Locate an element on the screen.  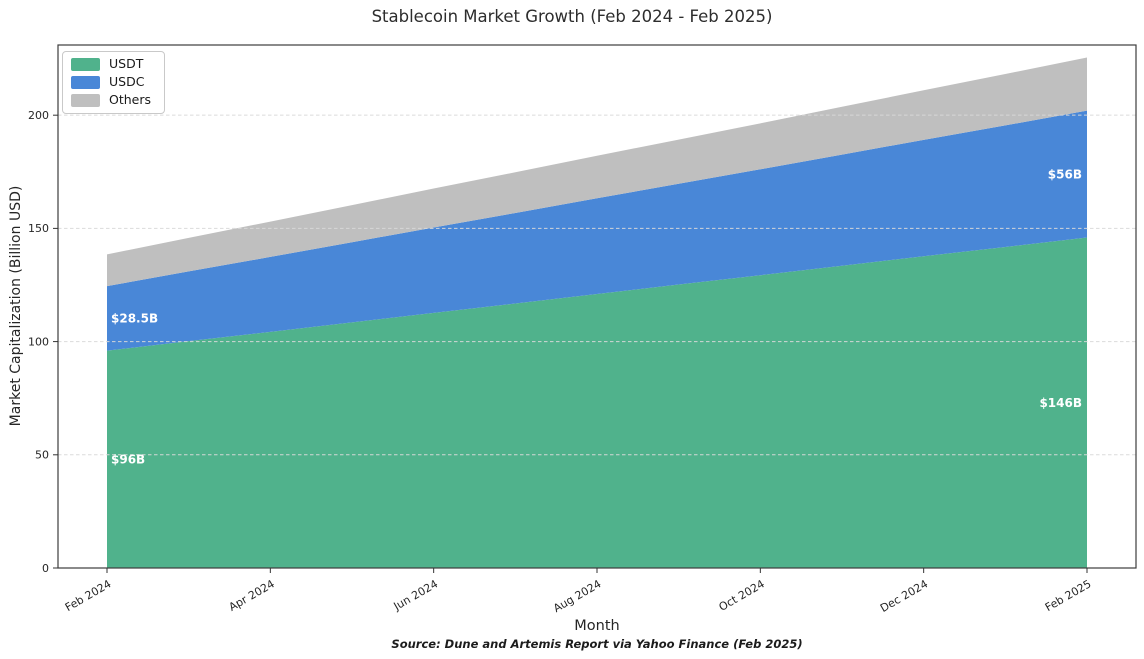
annotation-96b: $96B is located at coordinates (128, 460).